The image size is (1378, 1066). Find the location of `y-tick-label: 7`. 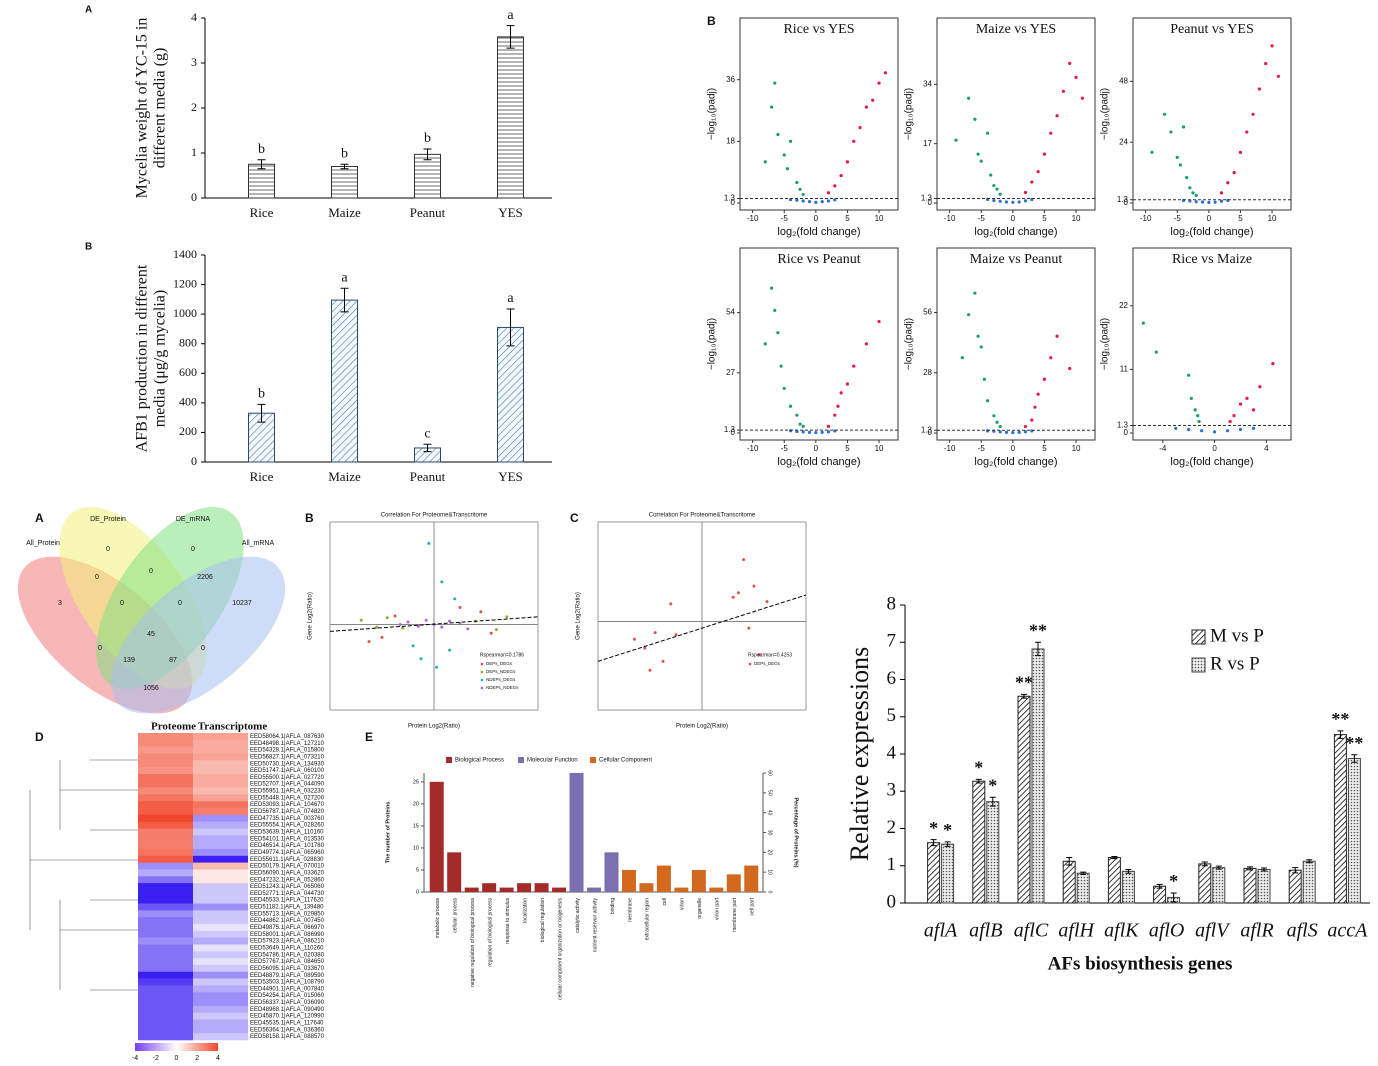

y-tick-label: 7 is located at coordinates (892, 641).